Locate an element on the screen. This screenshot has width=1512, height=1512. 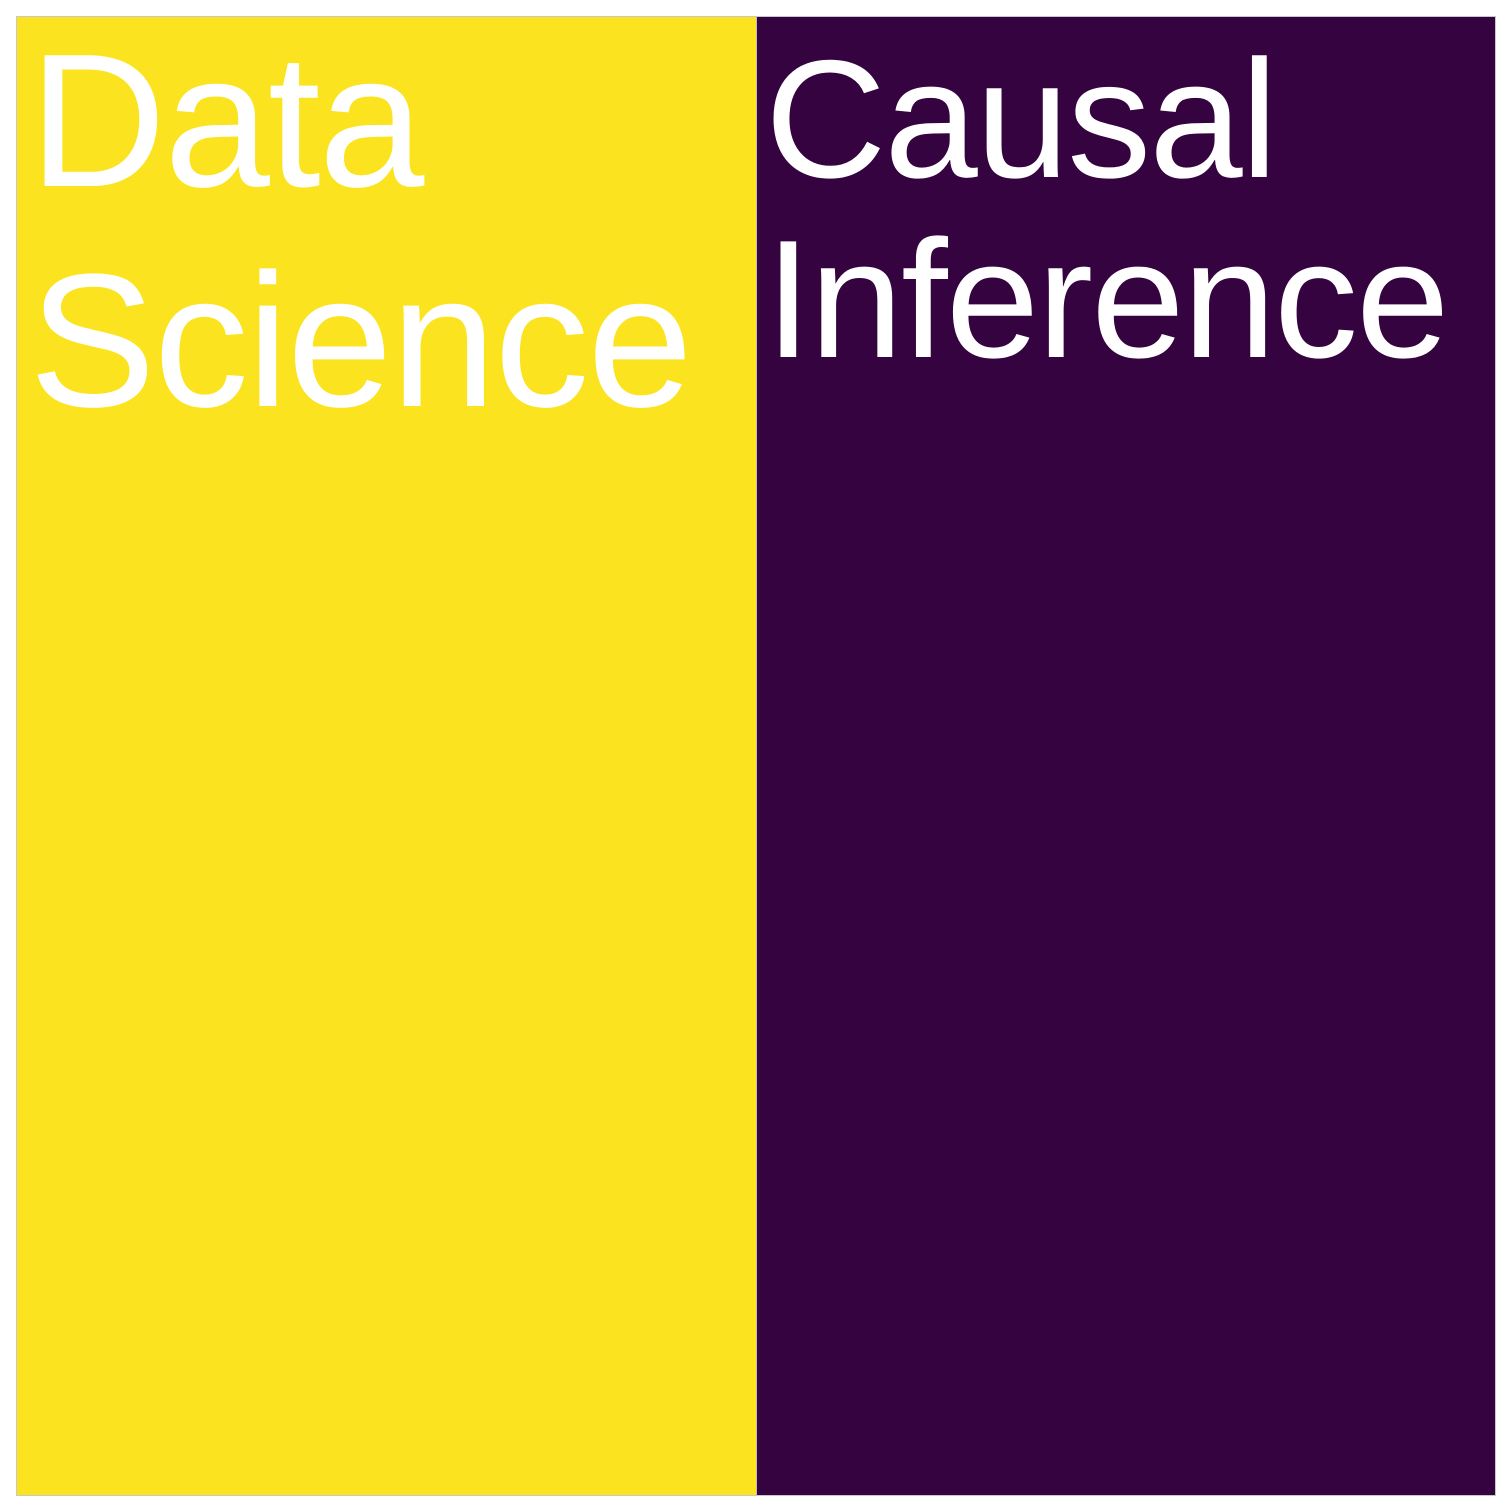
tile-label-causal-inference: Causal Inference is located at coordinates (1107, 209).